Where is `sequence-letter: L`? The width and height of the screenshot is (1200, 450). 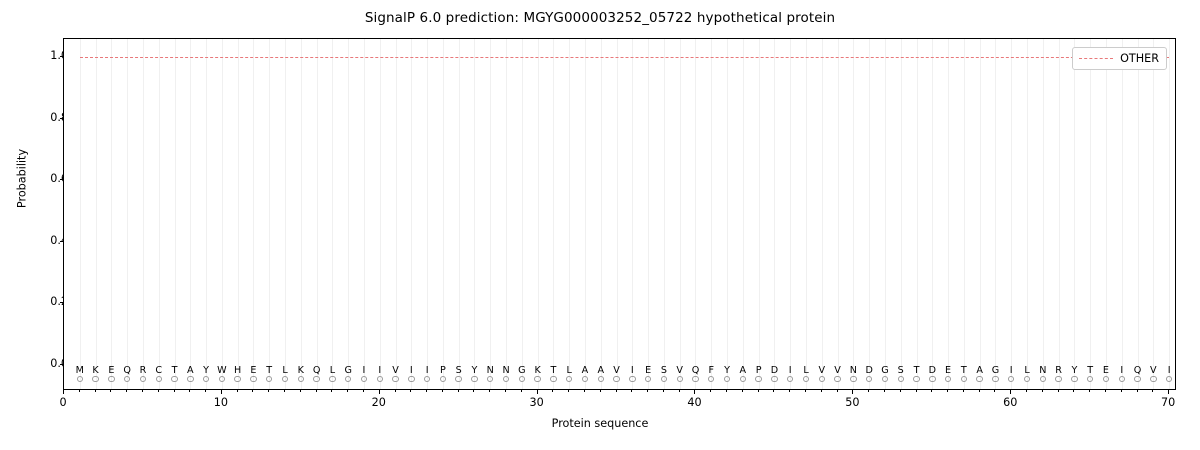 sequence-letter: L is located at coordinates (332, 370).